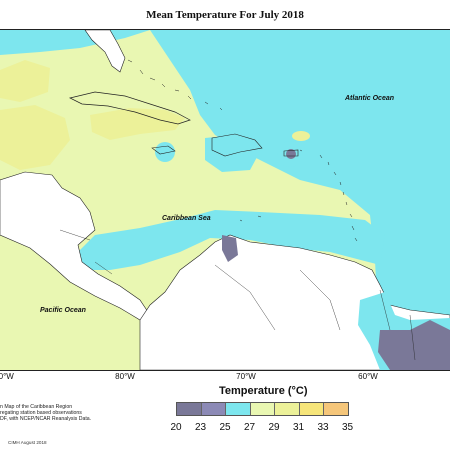  Describe the element at coordinates (41, 413) in the screenshot. I see `note-line: regating station based observations` at that location.